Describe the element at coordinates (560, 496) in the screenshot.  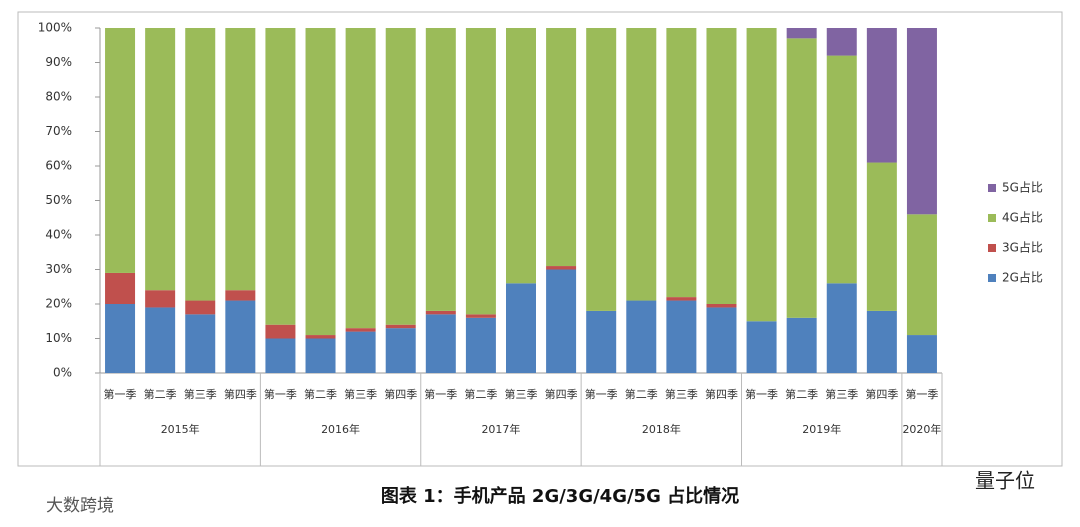
I see `caption: 图表 1：手机产品 2G/3G/4G/5G 占比情况` at that location.